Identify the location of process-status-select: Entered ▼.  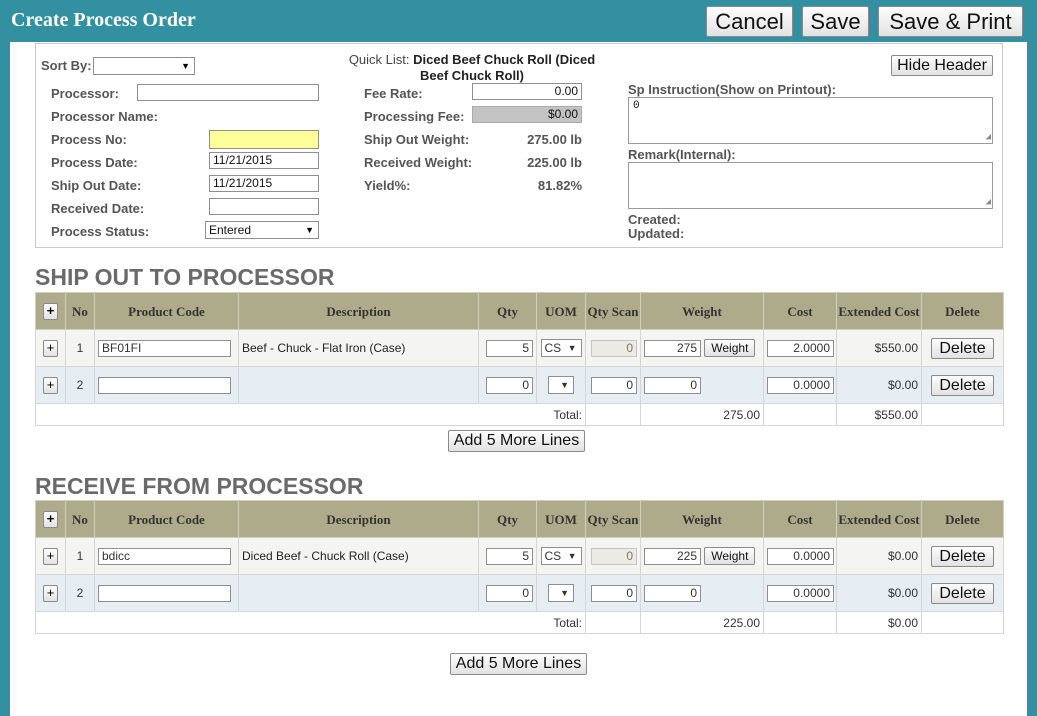
(262, 230).